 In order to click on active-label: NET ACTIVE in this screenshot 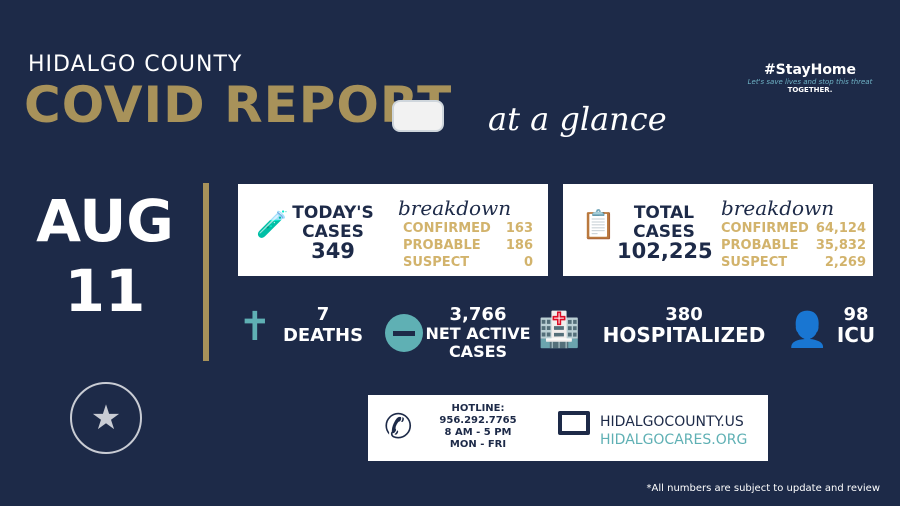, I will do `click(478, 333)`.